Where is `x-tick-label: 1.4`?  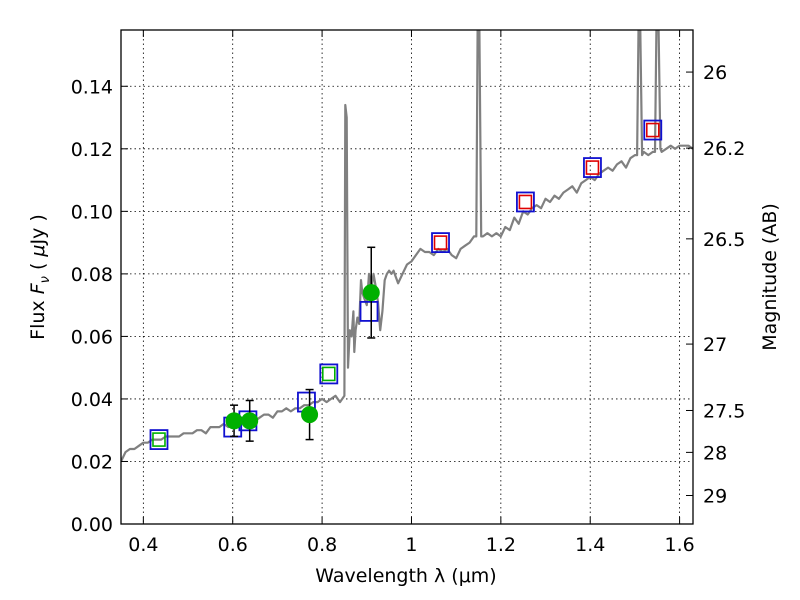
x-tick-label: 1.4 is located at coordinates (590, 545).